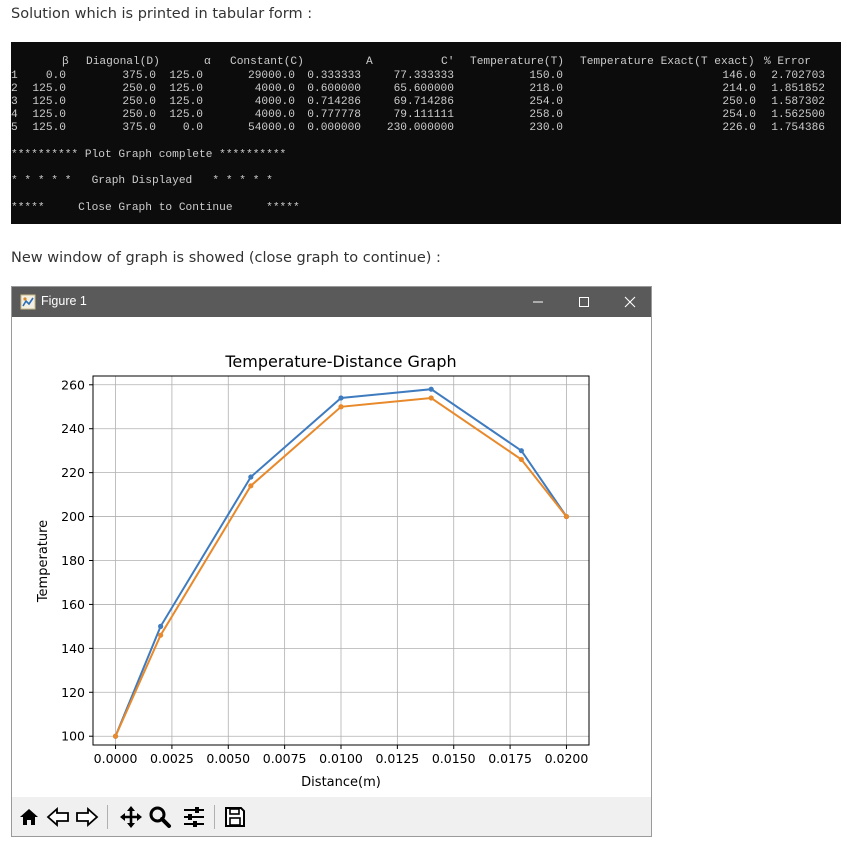  Describe the element at coordinates (73, 560) in the screenshot. I see `y-tick-label: 180` at that location.